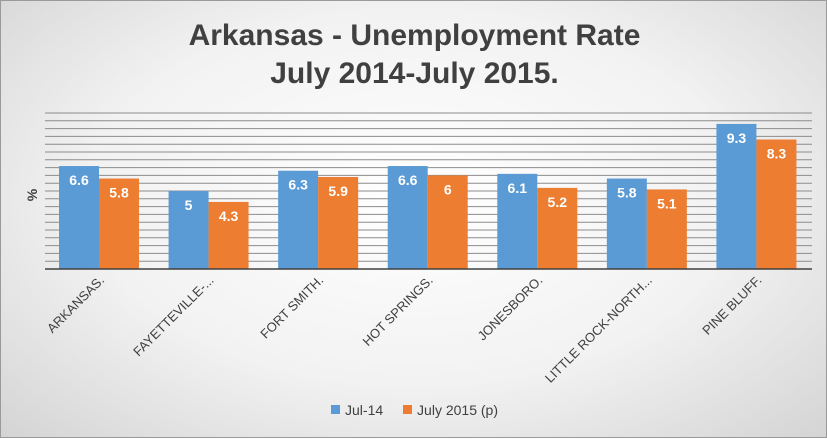  Describe the element at coordinates (518, 188) in the screenshot. I see `data-label-1-5: 6.1` at that location.